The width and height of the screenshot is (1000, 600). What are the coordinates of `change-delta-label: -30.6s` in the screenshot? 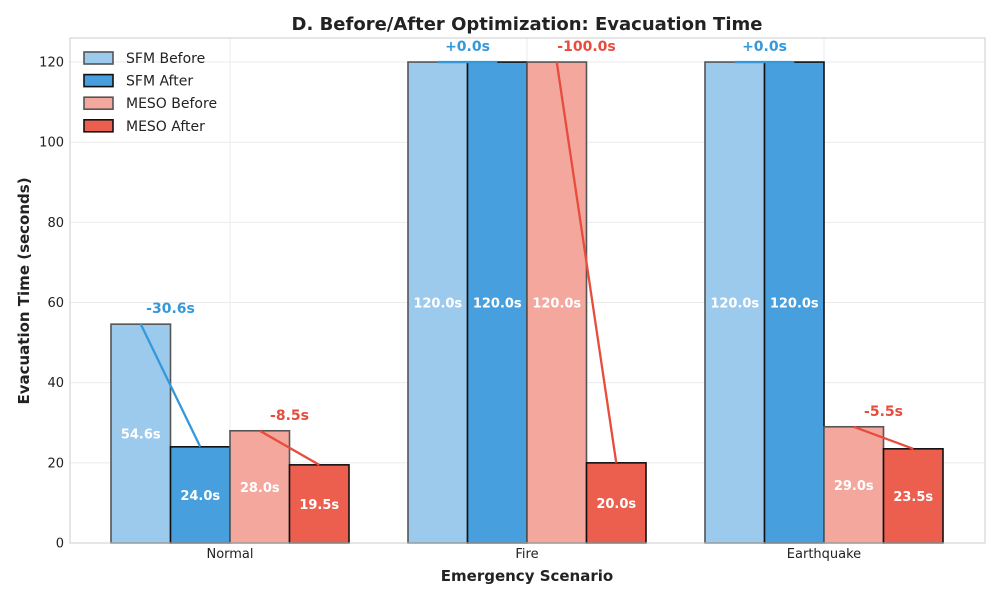 It's located at (170, 309).